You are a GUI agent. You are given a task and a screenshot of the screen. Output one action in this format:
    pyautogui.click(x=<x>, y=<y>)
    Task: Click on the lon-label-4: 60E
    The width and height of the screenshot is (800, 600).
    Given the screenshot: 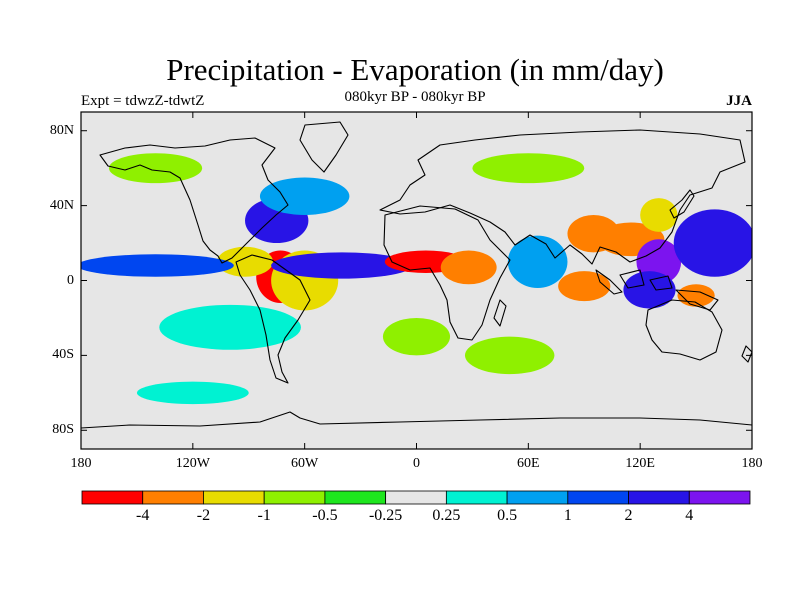 What is the action you would take?
    pyautogui.click(x=528, y=463)
    